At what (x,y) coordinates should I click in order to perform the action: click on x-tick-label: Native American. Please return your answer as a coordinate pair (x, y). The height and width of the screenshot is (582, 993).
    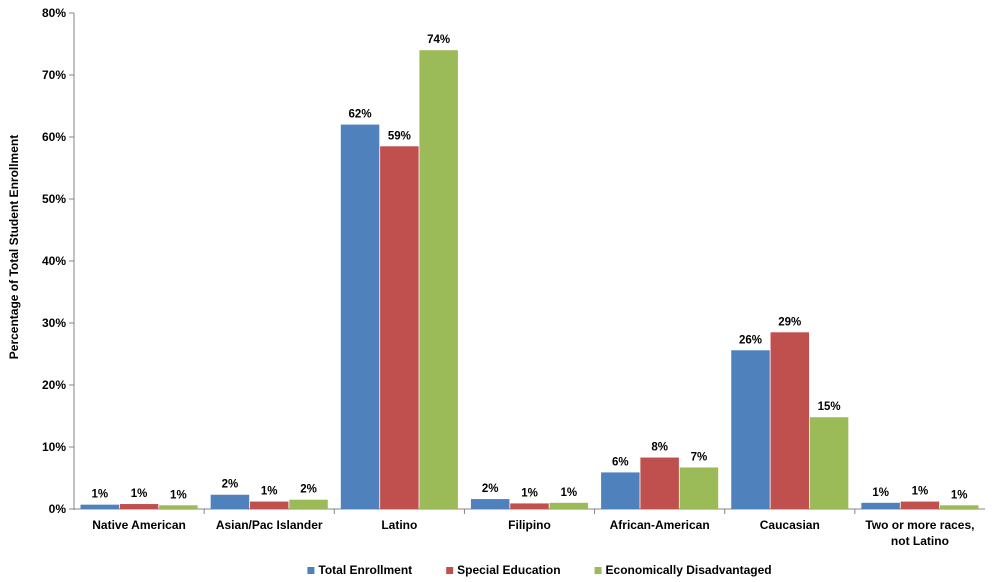
    Looking at the image, I should click on (139, 525).